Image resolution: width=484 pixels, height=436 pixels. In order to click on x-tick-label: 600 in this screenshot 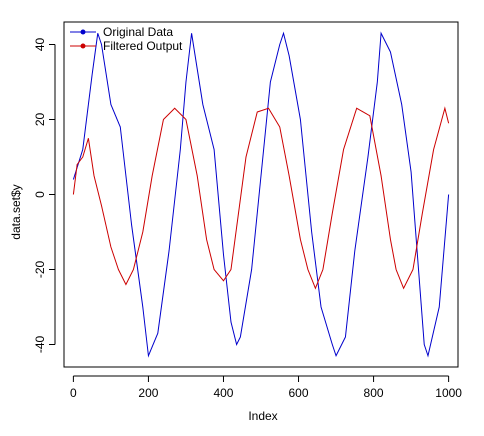, I will do `click(299, 393)`.